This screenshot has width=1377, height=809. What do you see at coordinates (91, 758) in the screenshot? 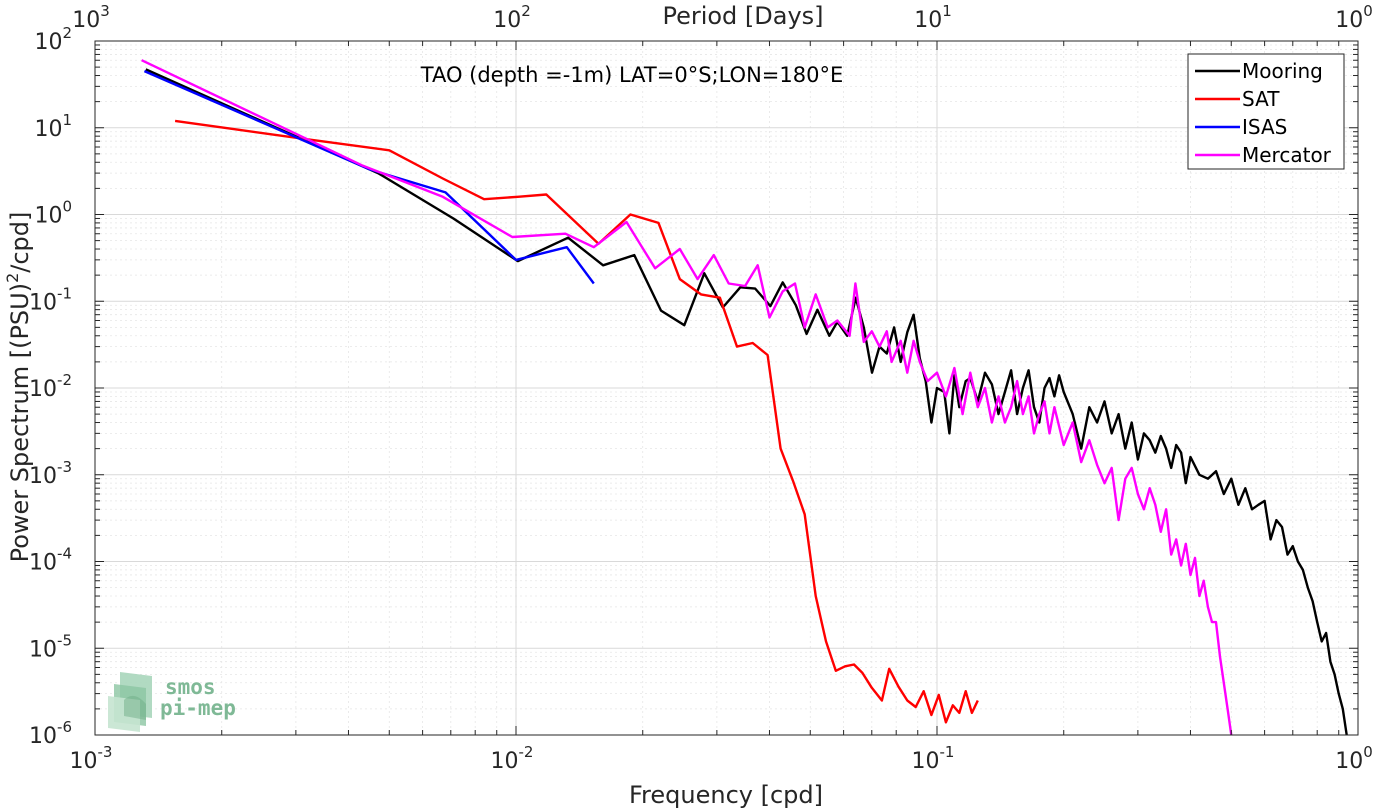
I see `x-tick-label: 10⁻³` at bounding box center [91, 758].